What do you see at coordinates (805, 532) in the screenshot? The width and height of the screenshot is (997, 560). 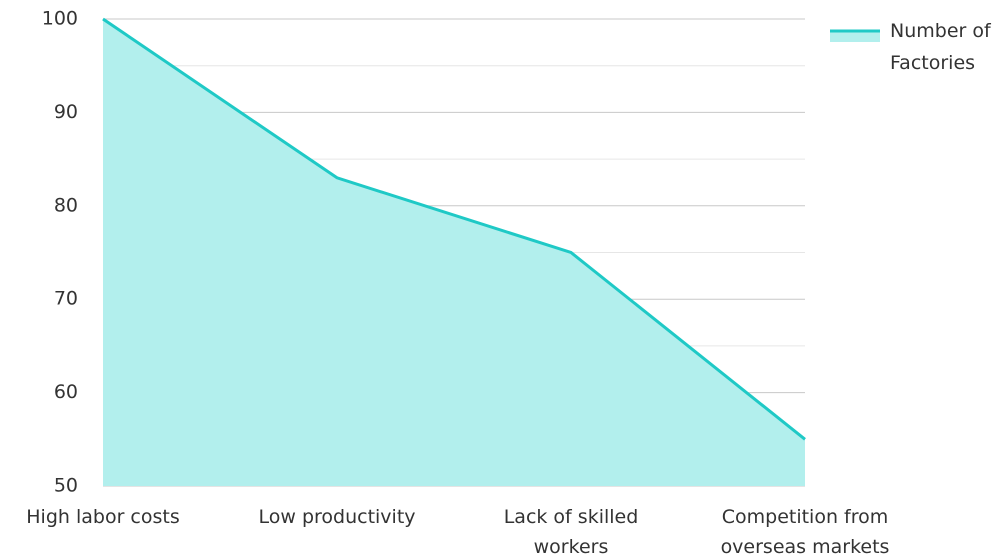 I see `x-tick-label: Competition from overseas markets` at bounding box center [805, 532].